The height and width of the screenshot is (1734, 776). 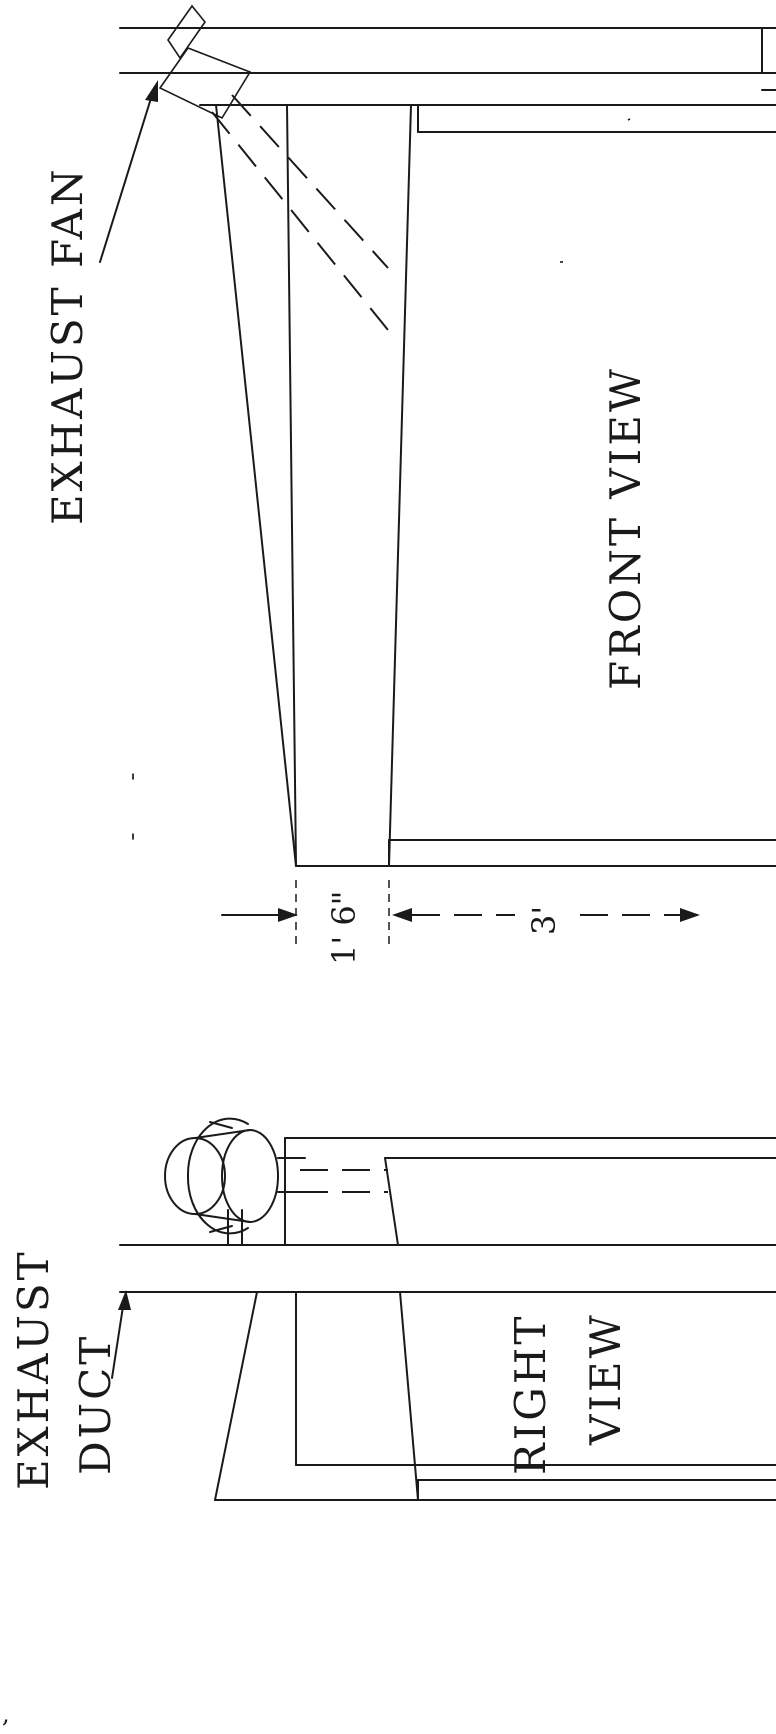 What do you see at coordinates (195, 1176) in the screenshot?
I see `motor-cap-icon` at bounding box center [195, 1176].